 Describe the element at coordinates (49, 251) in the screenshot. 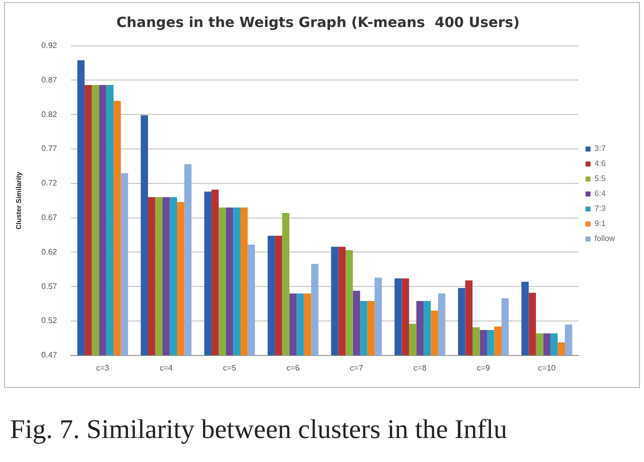

I see `y-tick-label: 0.62` at that location.